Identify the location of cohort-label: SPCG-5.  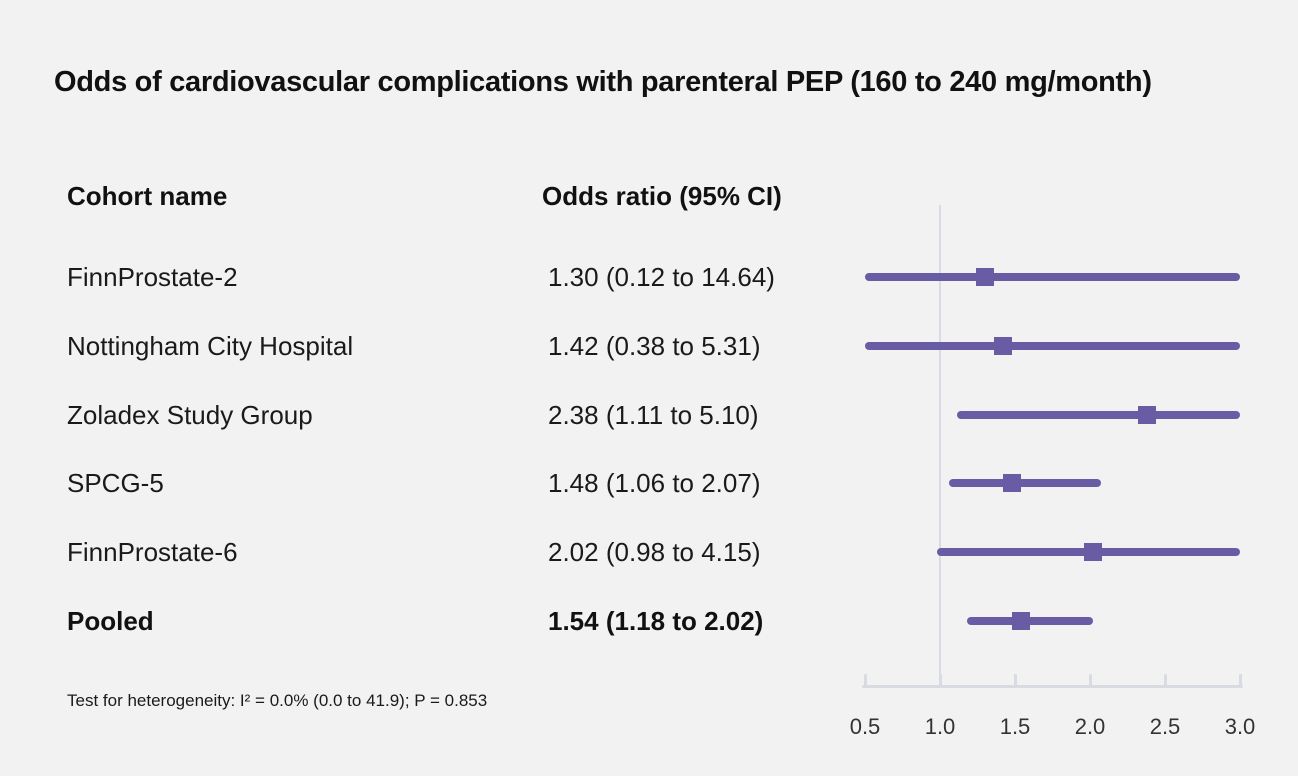
(115, 483).